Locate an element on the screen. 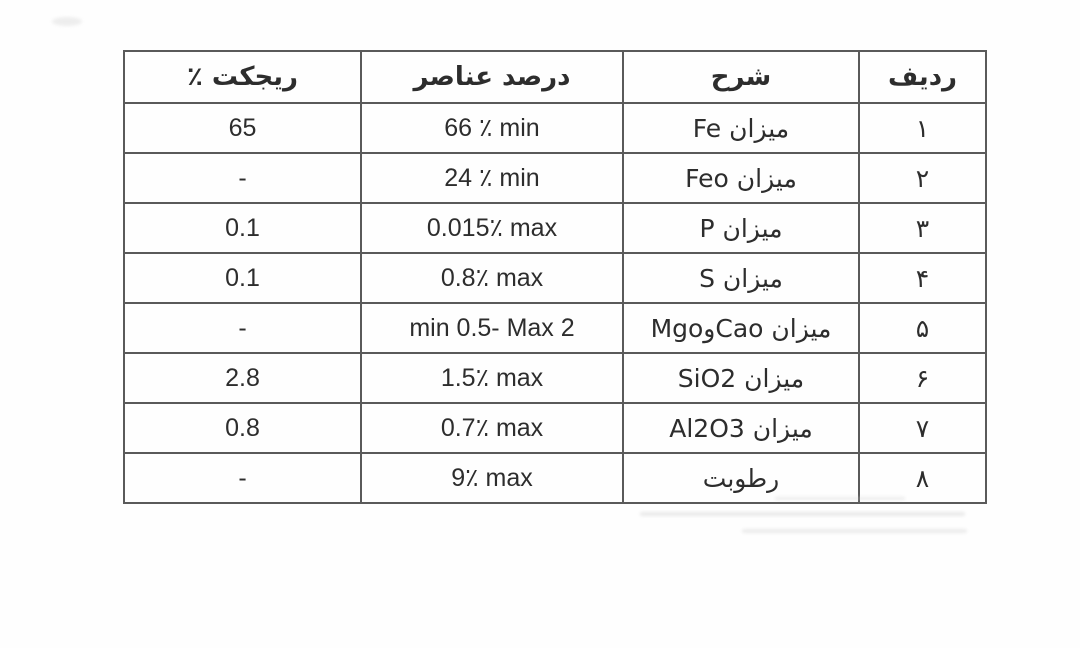 This screenshot has height=648, width=1080. cell-percent: min 0.5- Max 2 is located at coordinates (492, 328).